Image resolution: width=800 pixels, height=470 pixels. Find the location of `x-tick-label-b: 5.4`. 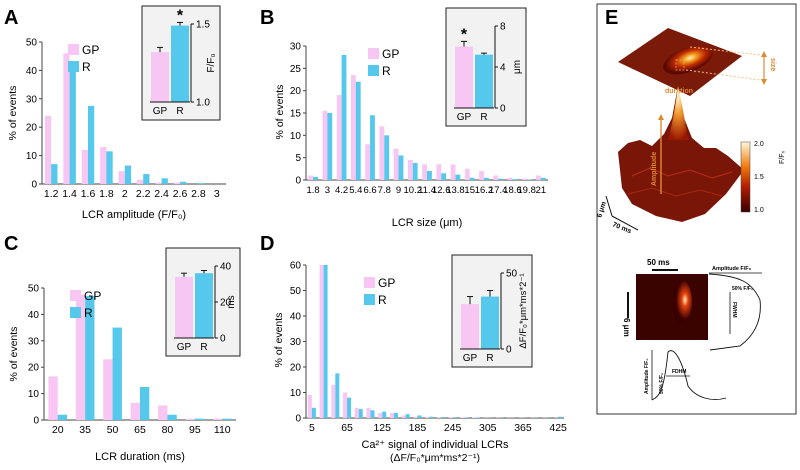

x-tick-label-b: 5.4 is located at coordinates (355, 190).